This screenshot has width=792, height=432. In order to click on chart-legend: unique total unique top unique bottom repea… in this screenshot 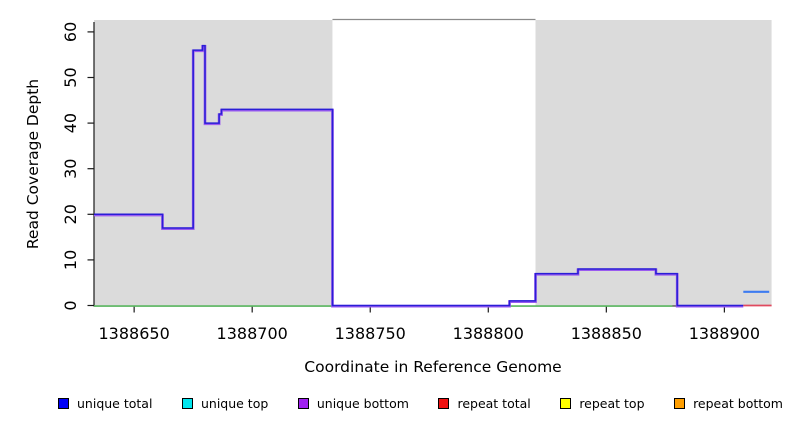, I will do `click(420, 403)`.